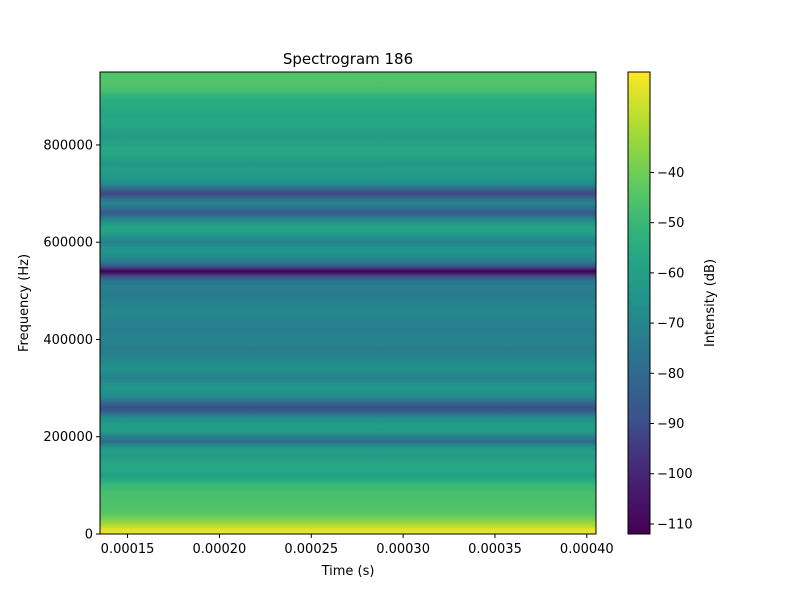 The height and width of the screenshot is (600, 800). I want to click on colorbar-tick-label: −50, so click(670, 223).